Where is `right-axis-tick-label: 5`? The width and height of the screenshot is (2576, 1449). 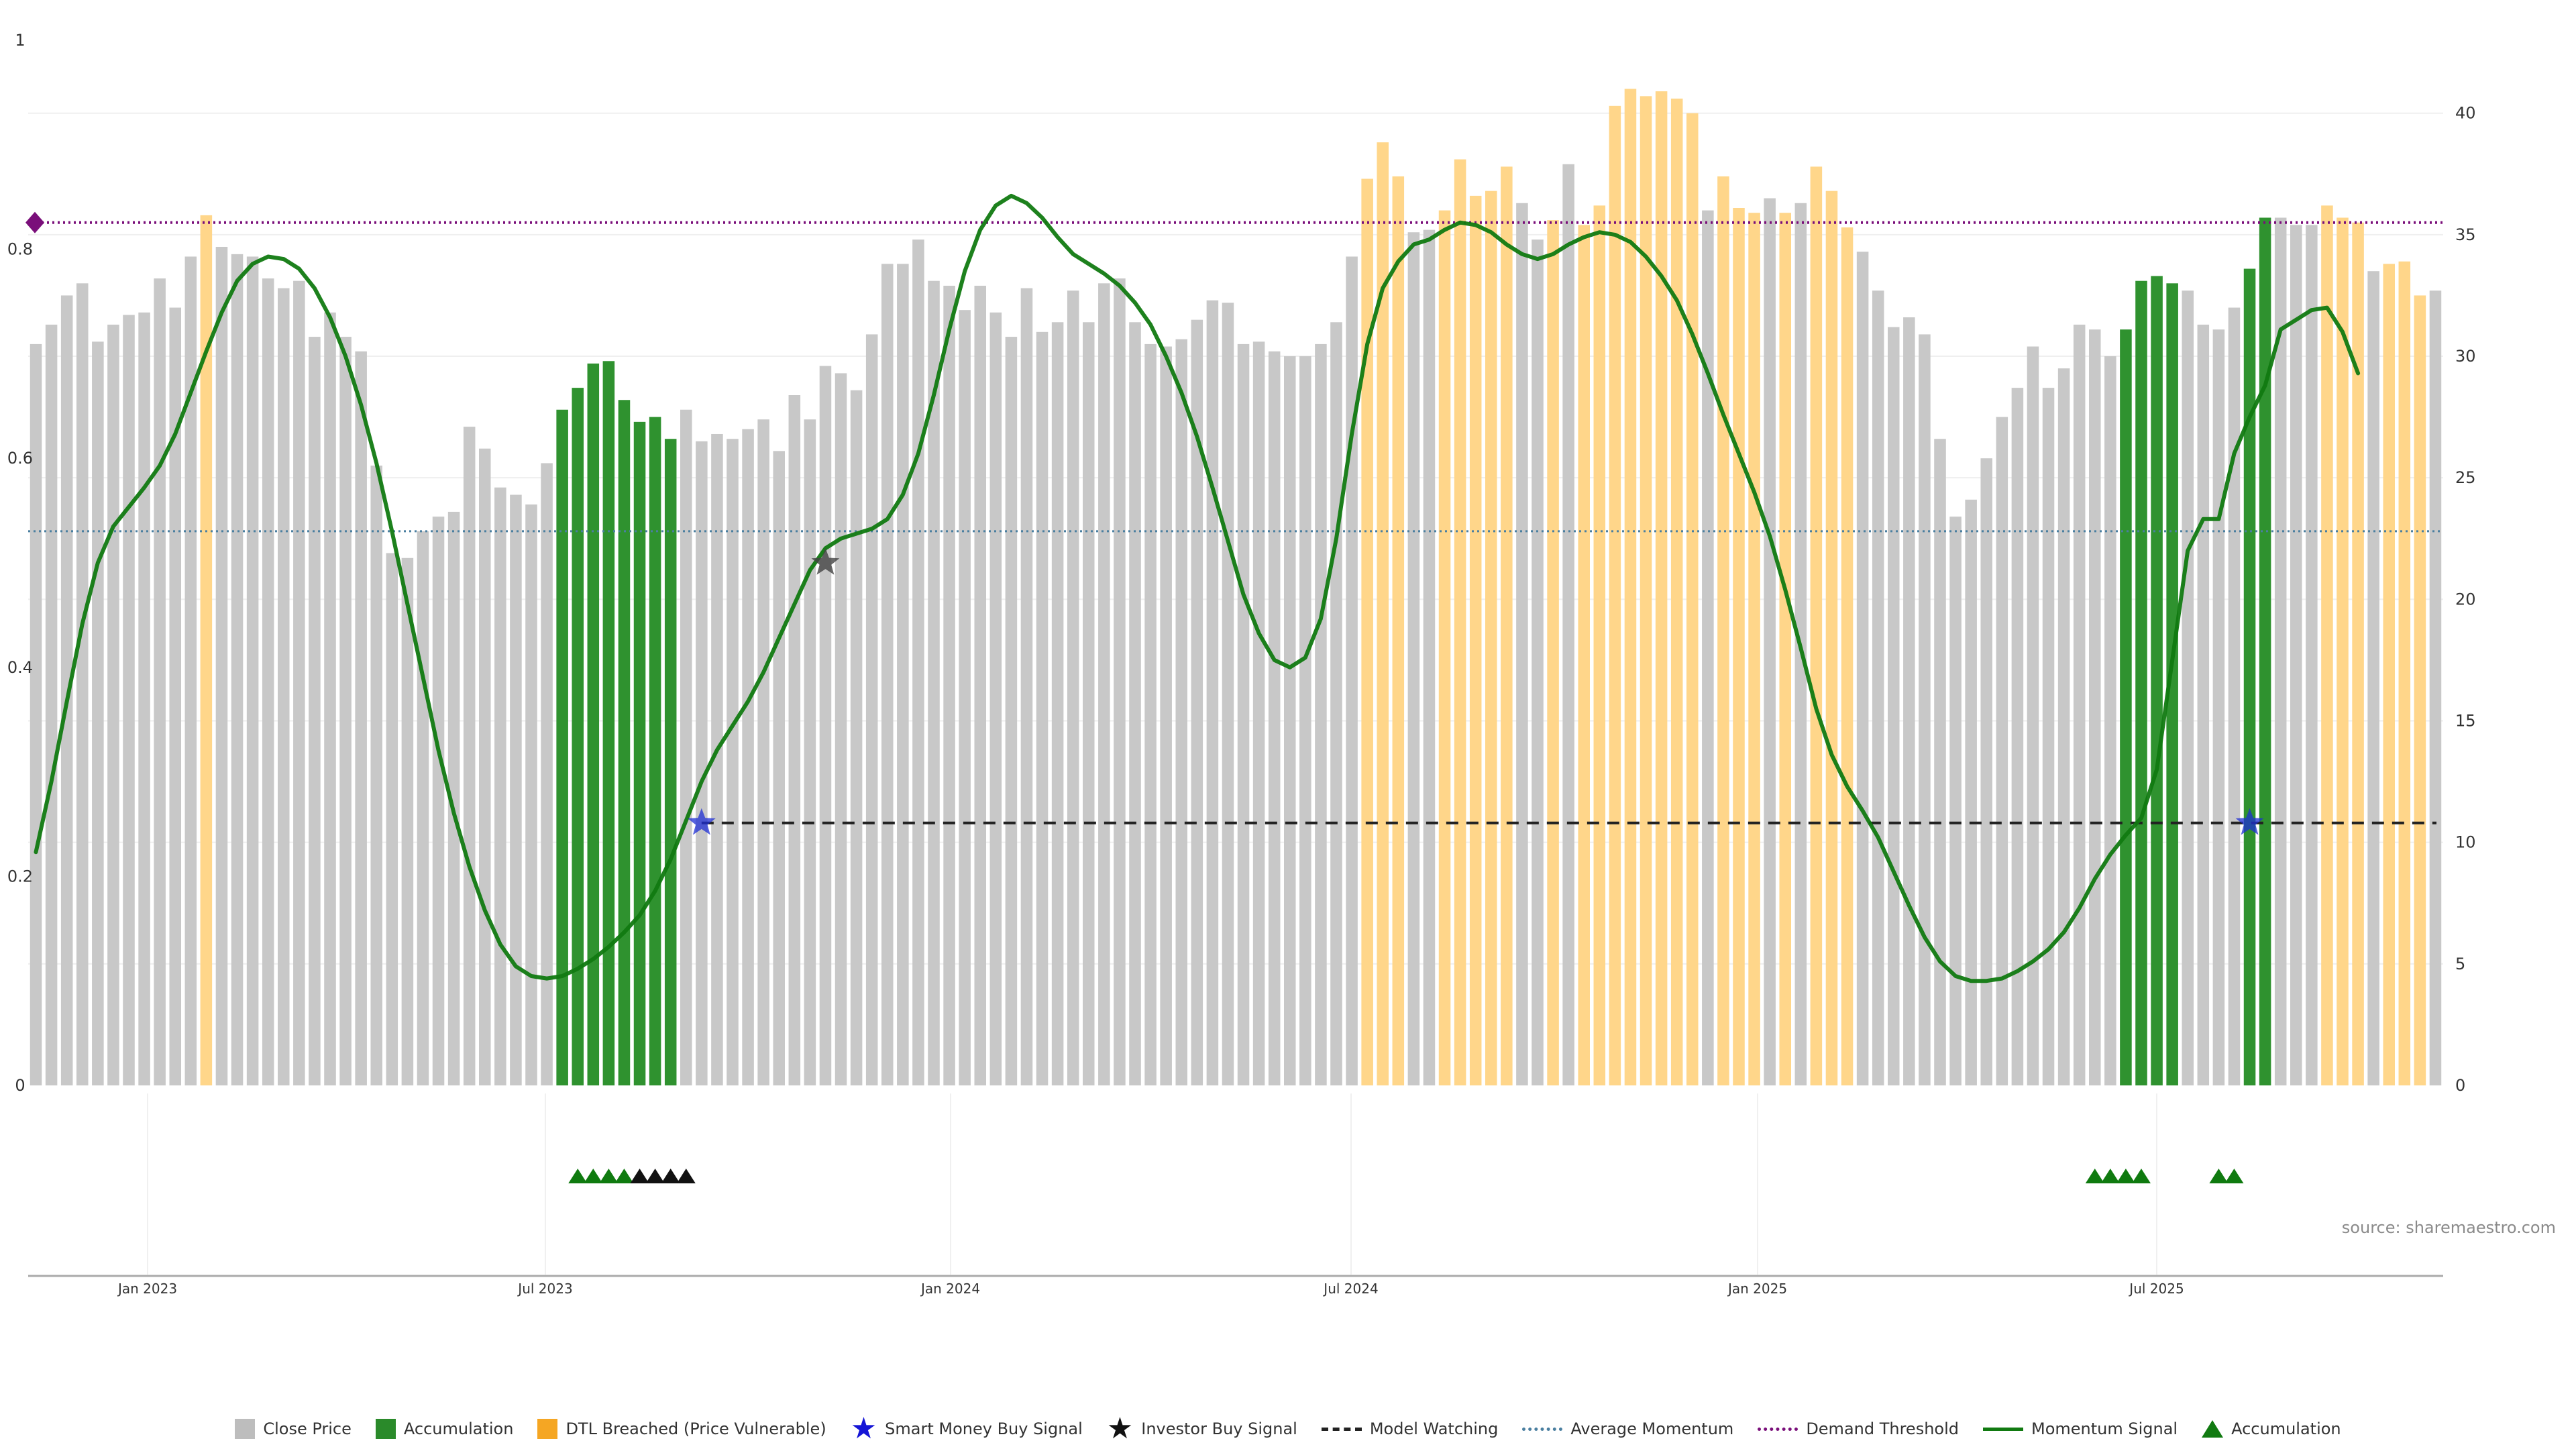 right-axis-tick-label: 5 is located at coordinates (2460, 964).